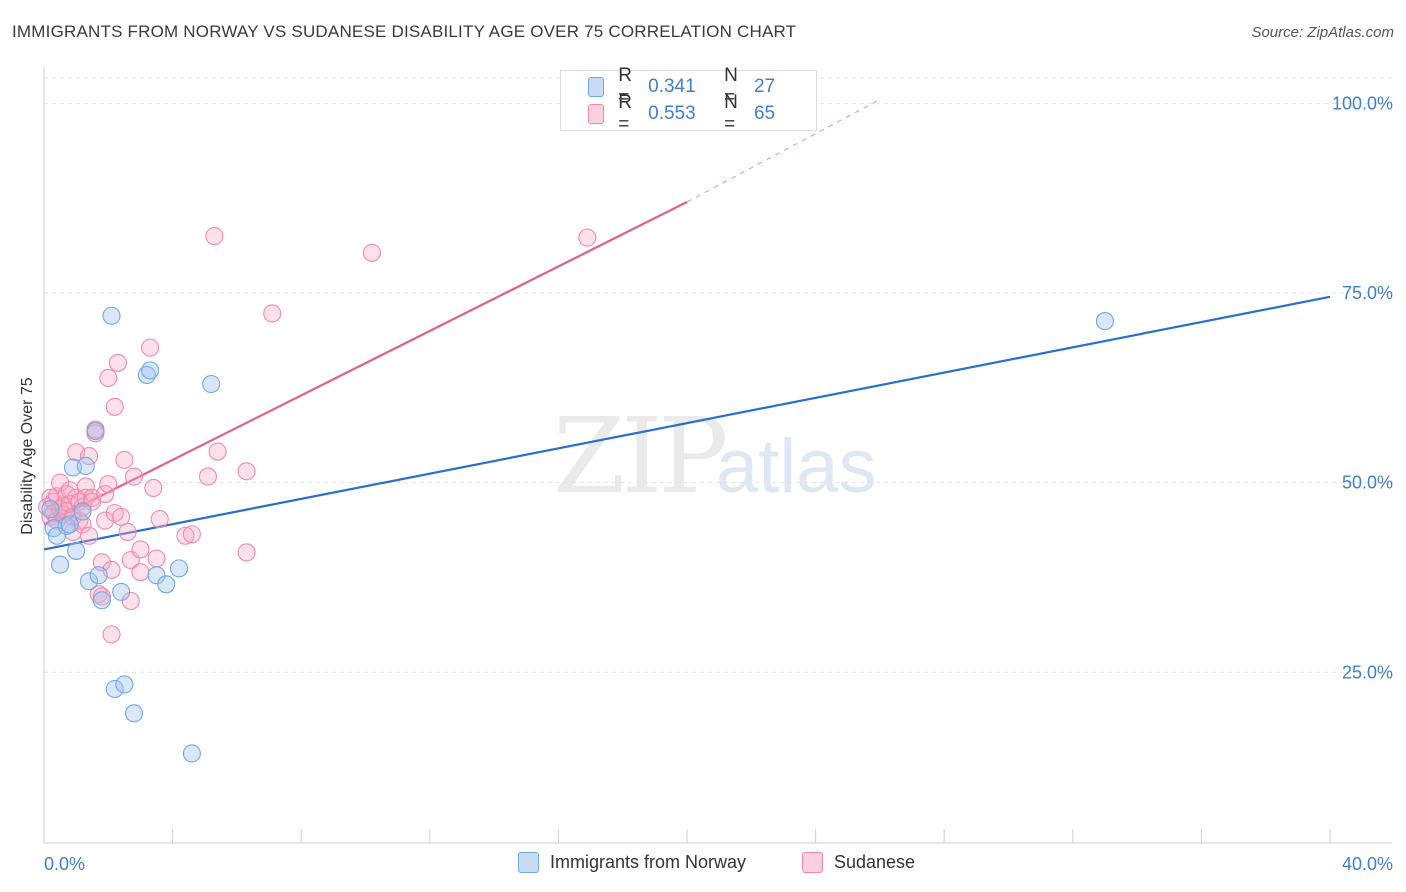  What do you see at coordinates (596, 87) in the screenshot?
I see `legend-swatch-norway` at bounding box center [596, 87].